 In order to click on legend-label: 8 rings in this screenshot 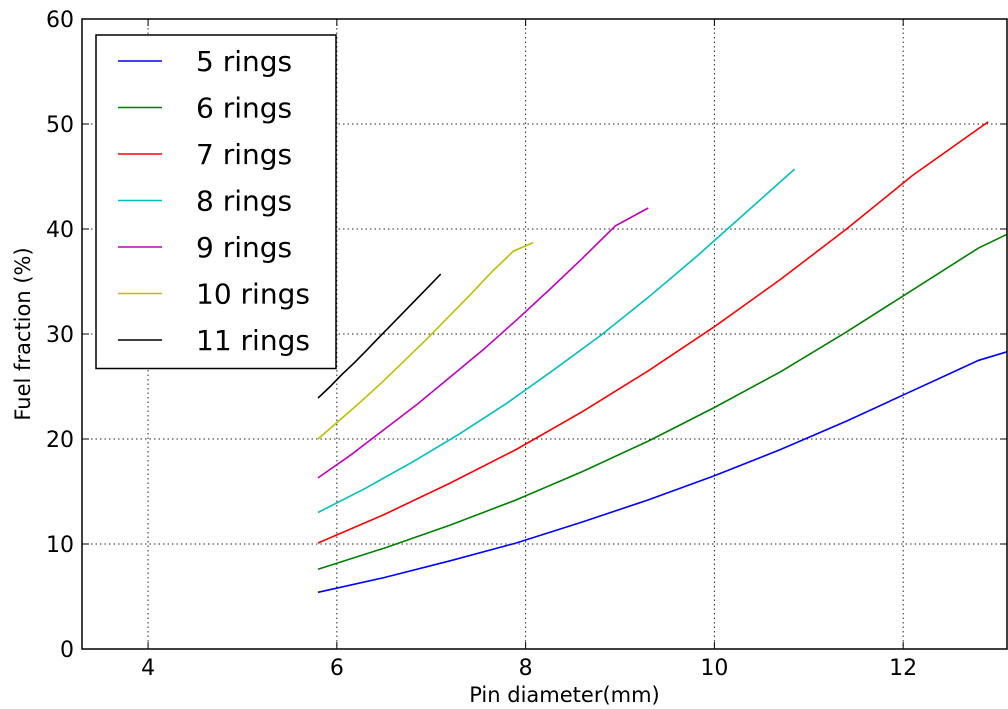, I will do `click(244, 201)`.